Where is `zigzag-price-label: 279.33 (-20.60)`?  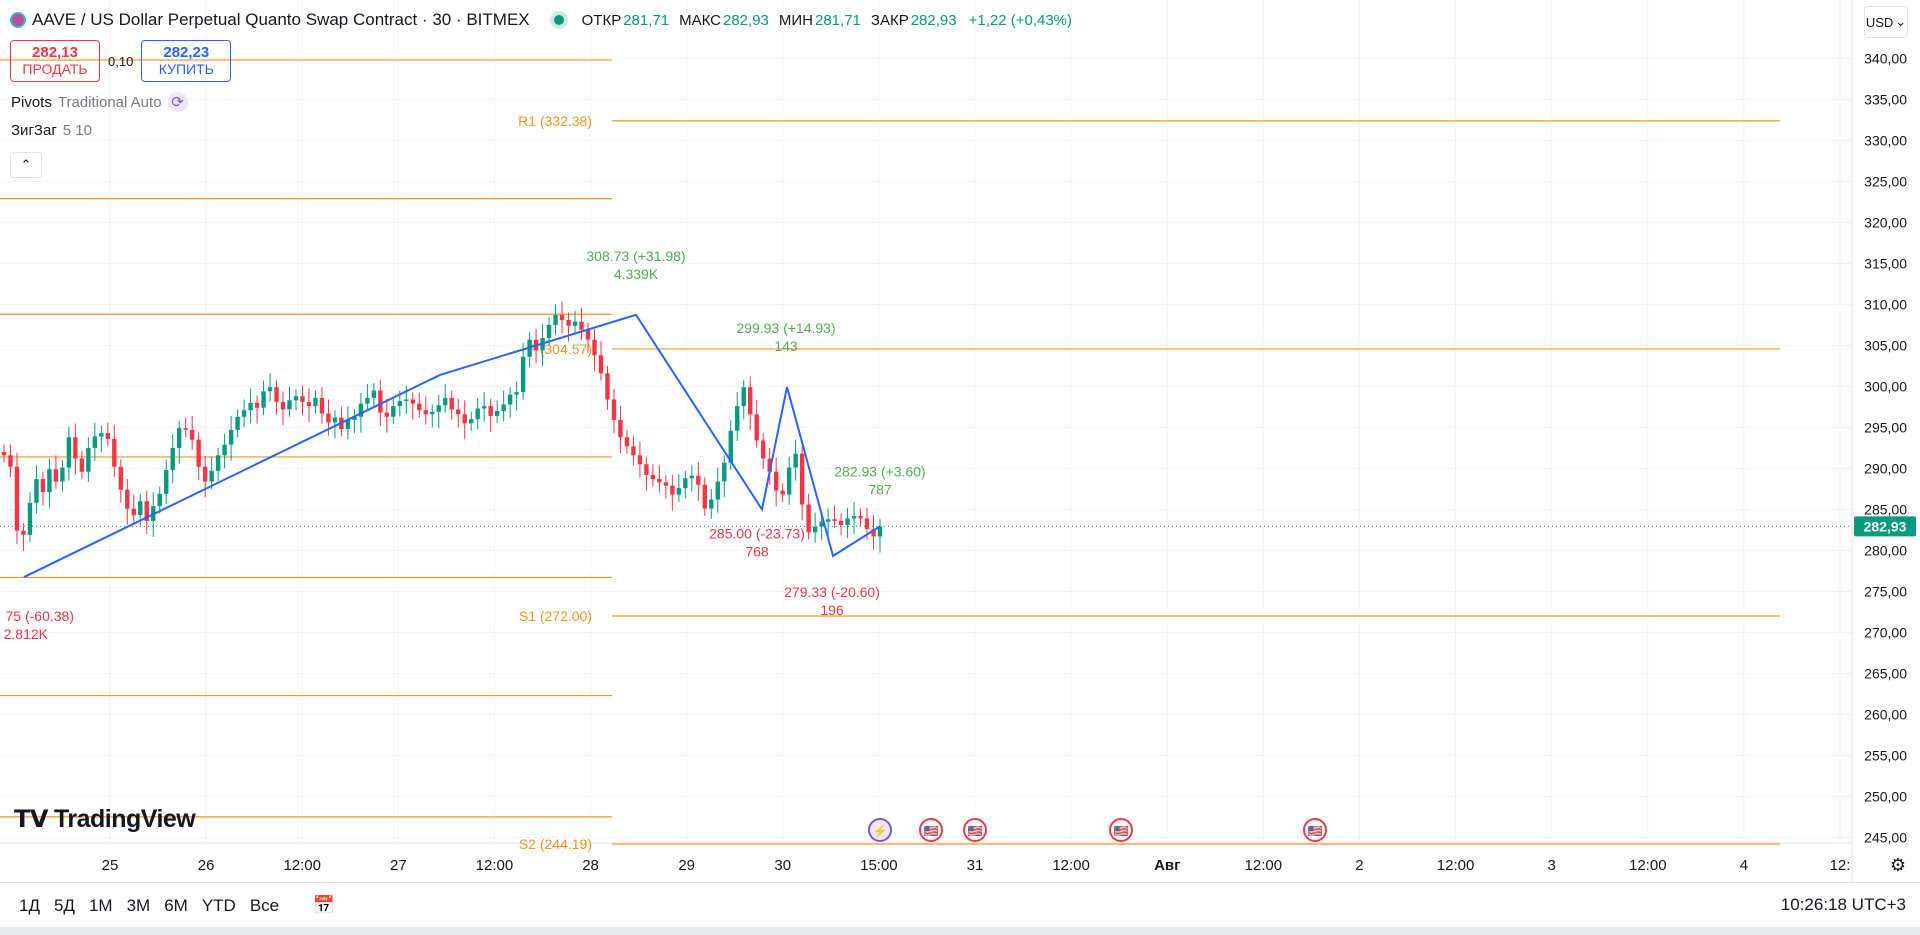 zigzag-price-label: 279.33 (-20.60) is located at coordinates (832, 592).